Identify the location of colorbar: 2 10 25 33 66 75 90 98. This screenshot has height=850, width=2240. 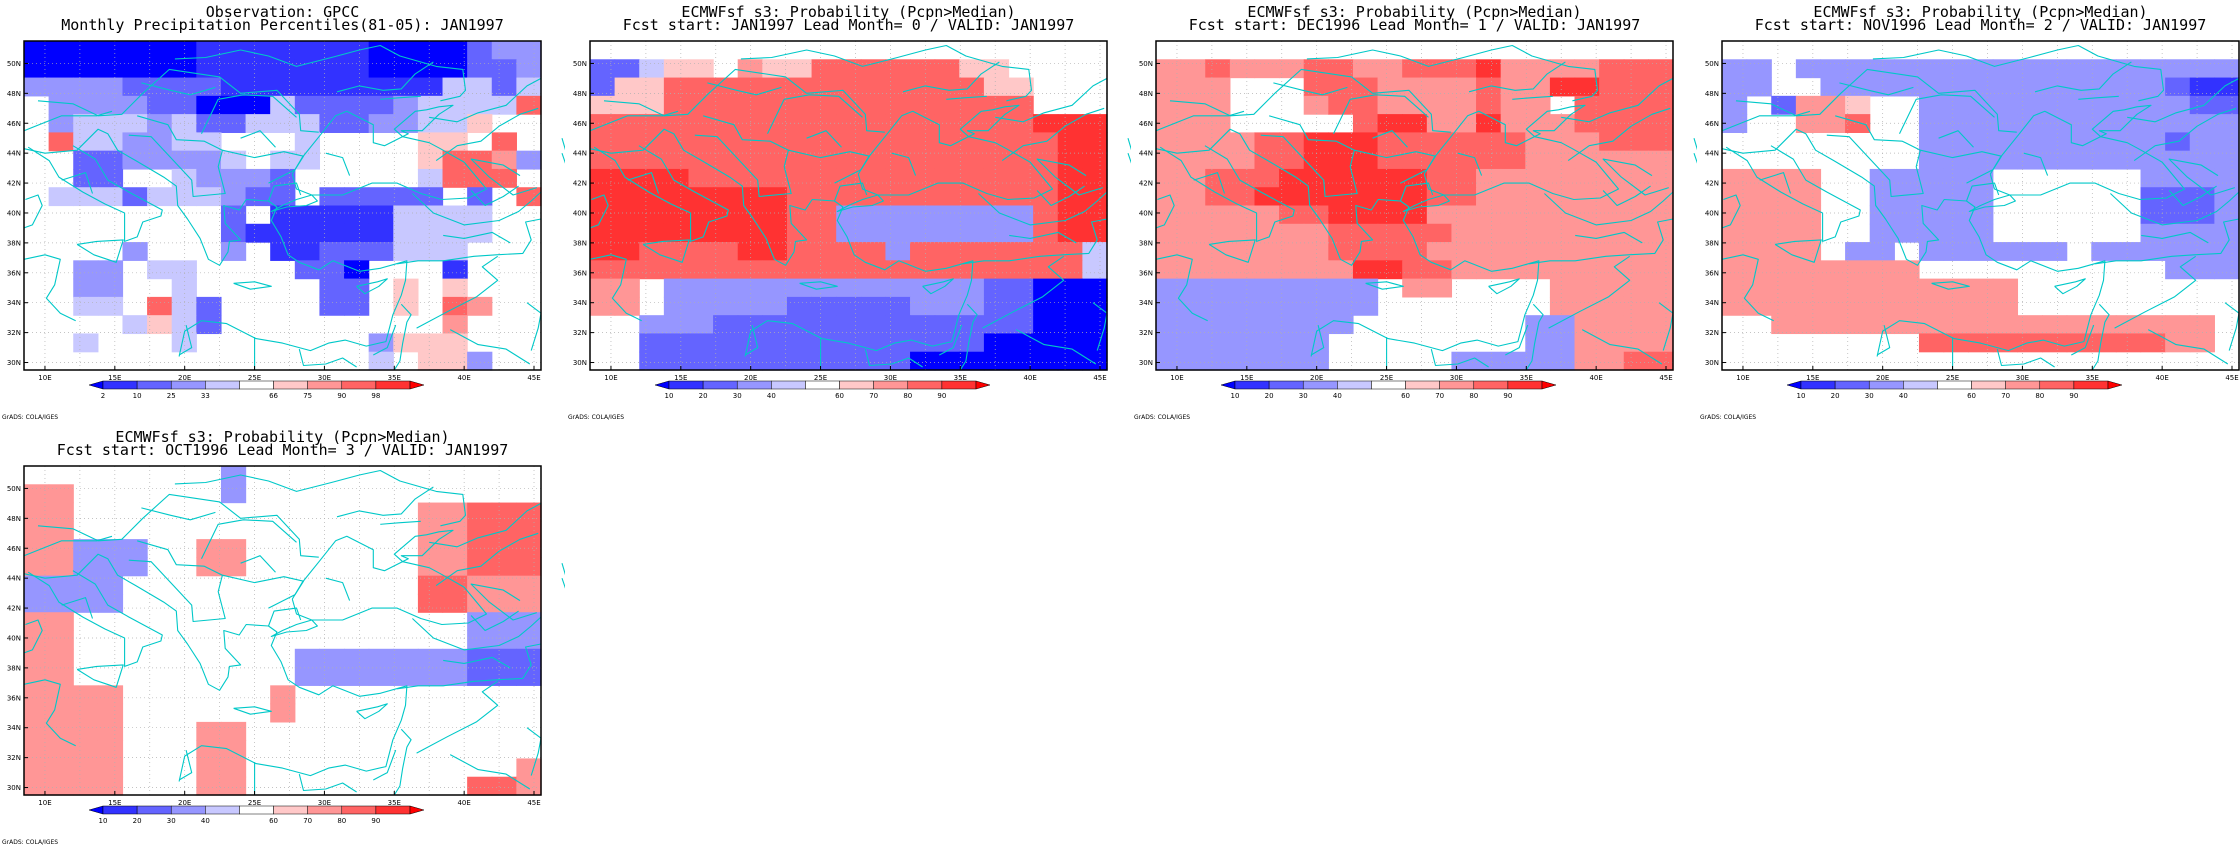
(256, 390).